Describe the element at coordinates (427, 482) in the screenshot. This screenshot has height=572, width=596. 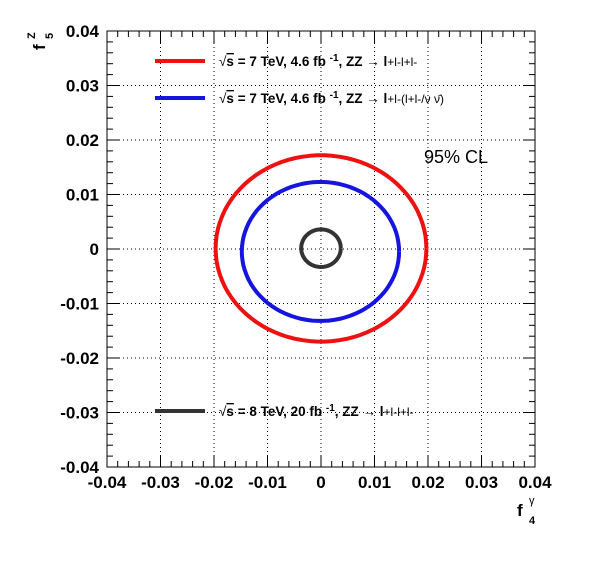
I see `x-tick-label: 0.02` at that location.